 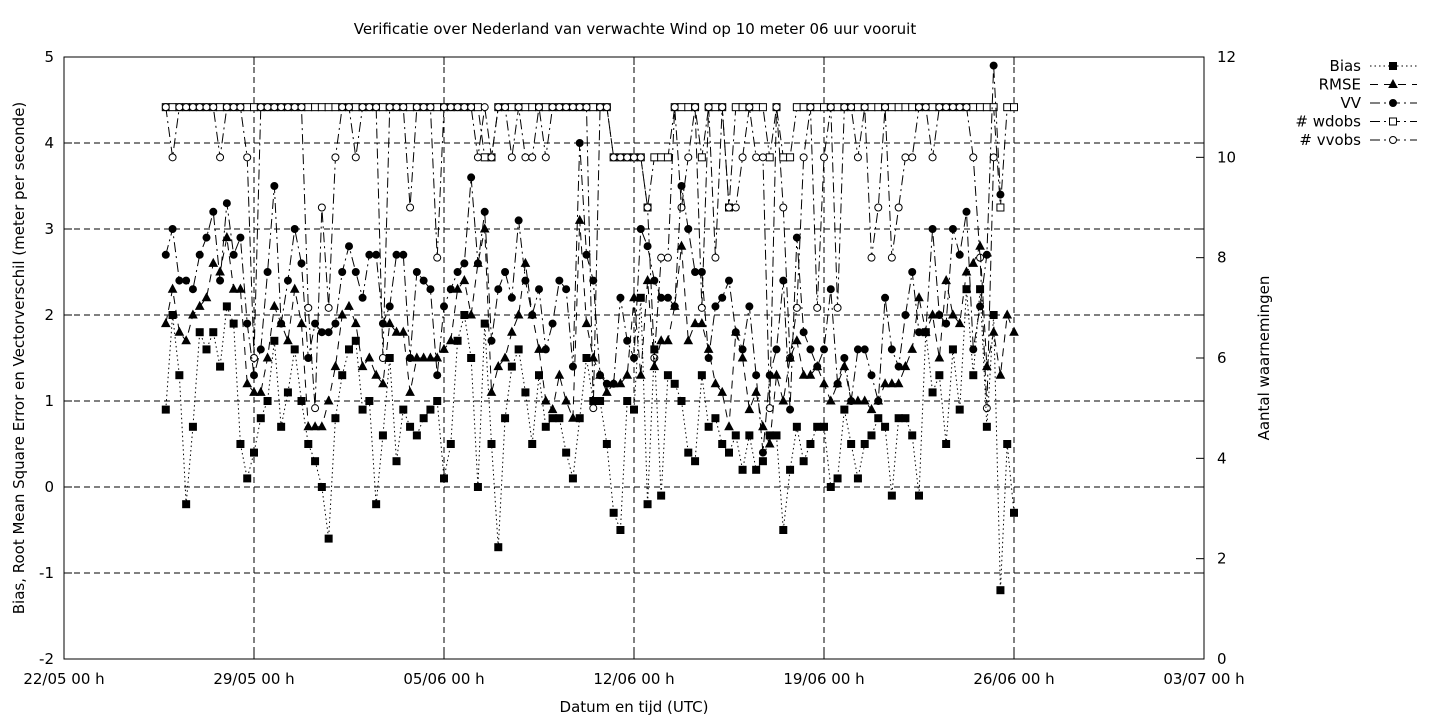 What do you see at coordinates (1222, 458) in the screenshot?
I see `y2-tick-label: 4` at bounding box center [1222, 458].